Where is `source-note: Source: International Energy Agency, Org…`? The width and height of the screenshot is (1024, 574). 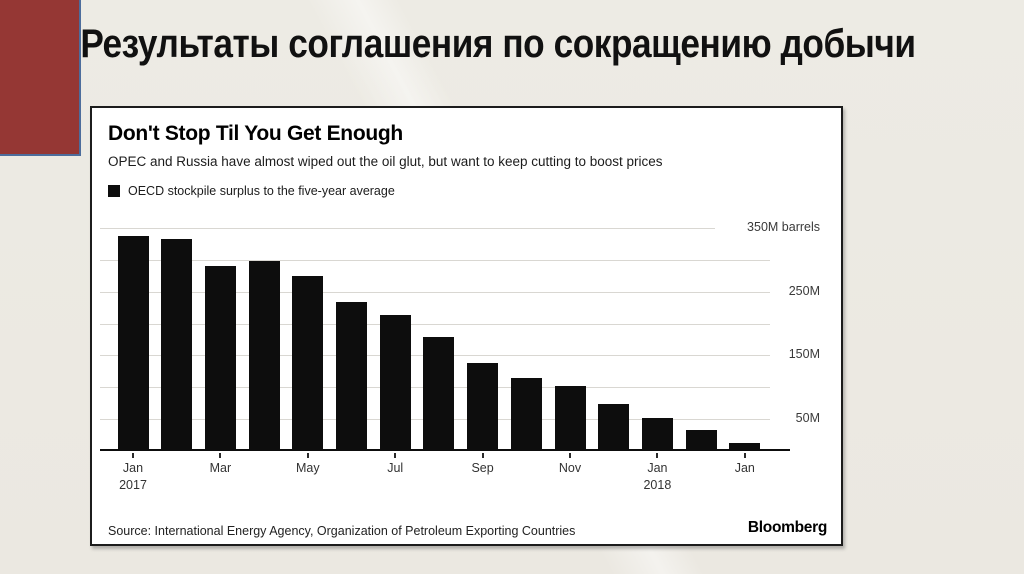 source-note: Source: International Energy Agency, Org… is located at coordinates (342, 531).